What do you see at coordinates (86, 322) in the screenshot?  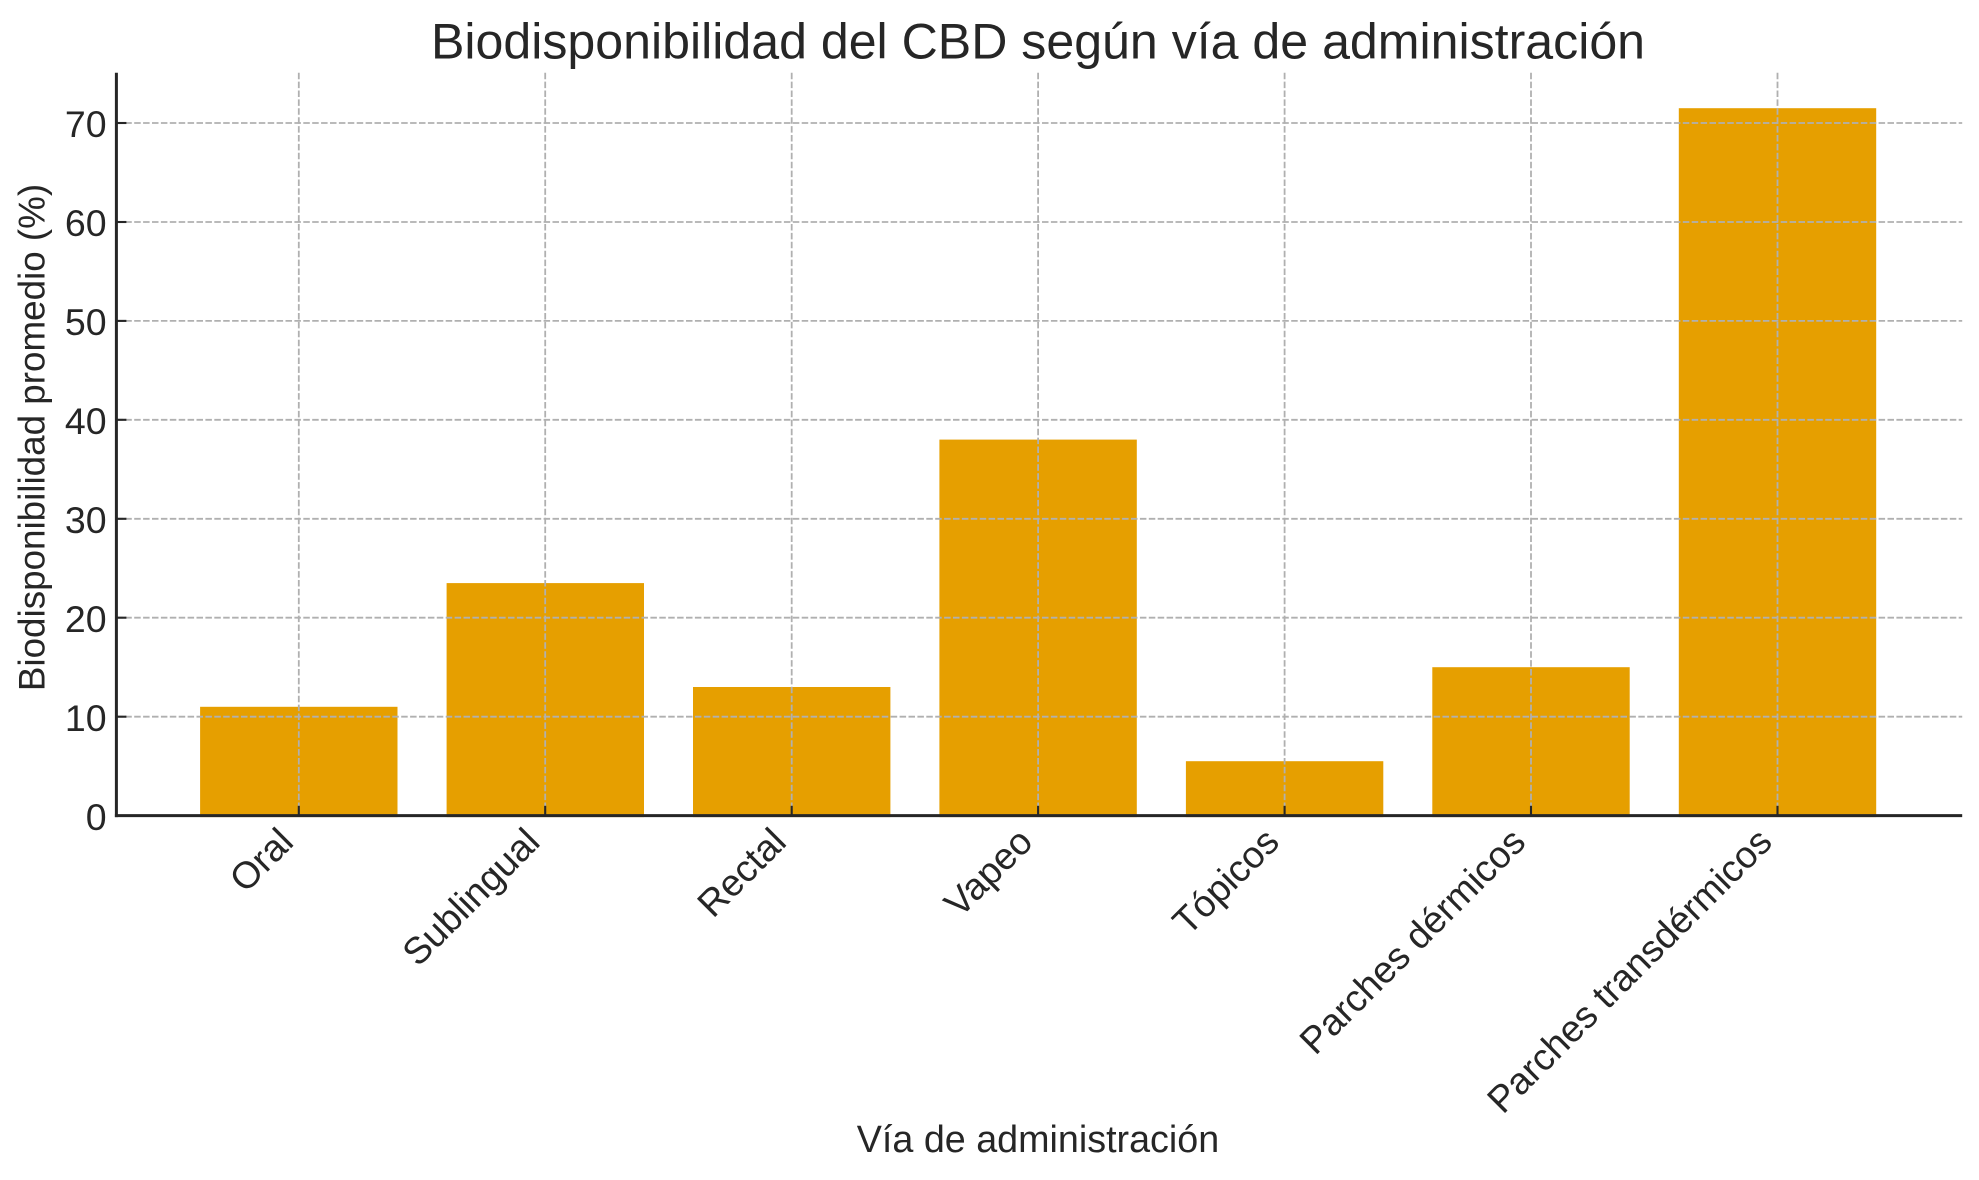 I see `svg-text: 50` at bounding box center [86, 322].